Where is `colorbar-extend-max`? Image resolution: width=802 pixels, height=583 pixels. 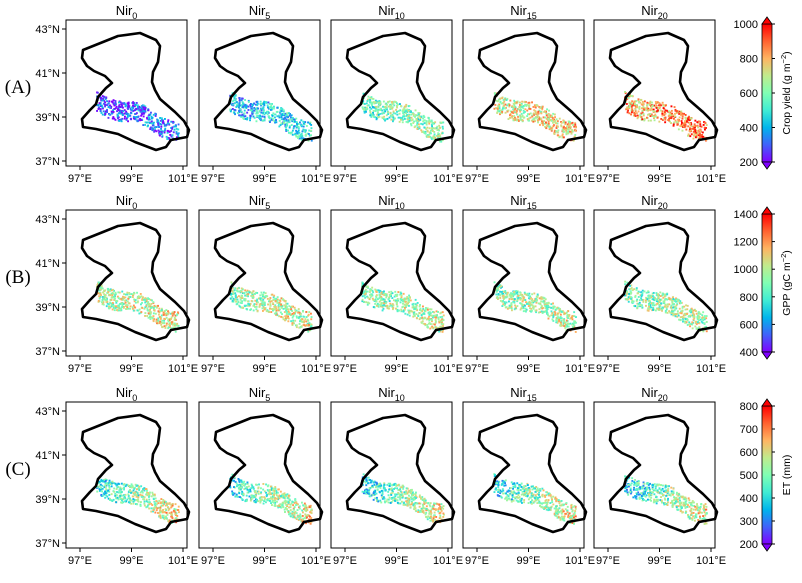
colorbar-extend-max is located at coordinates (767, 210).